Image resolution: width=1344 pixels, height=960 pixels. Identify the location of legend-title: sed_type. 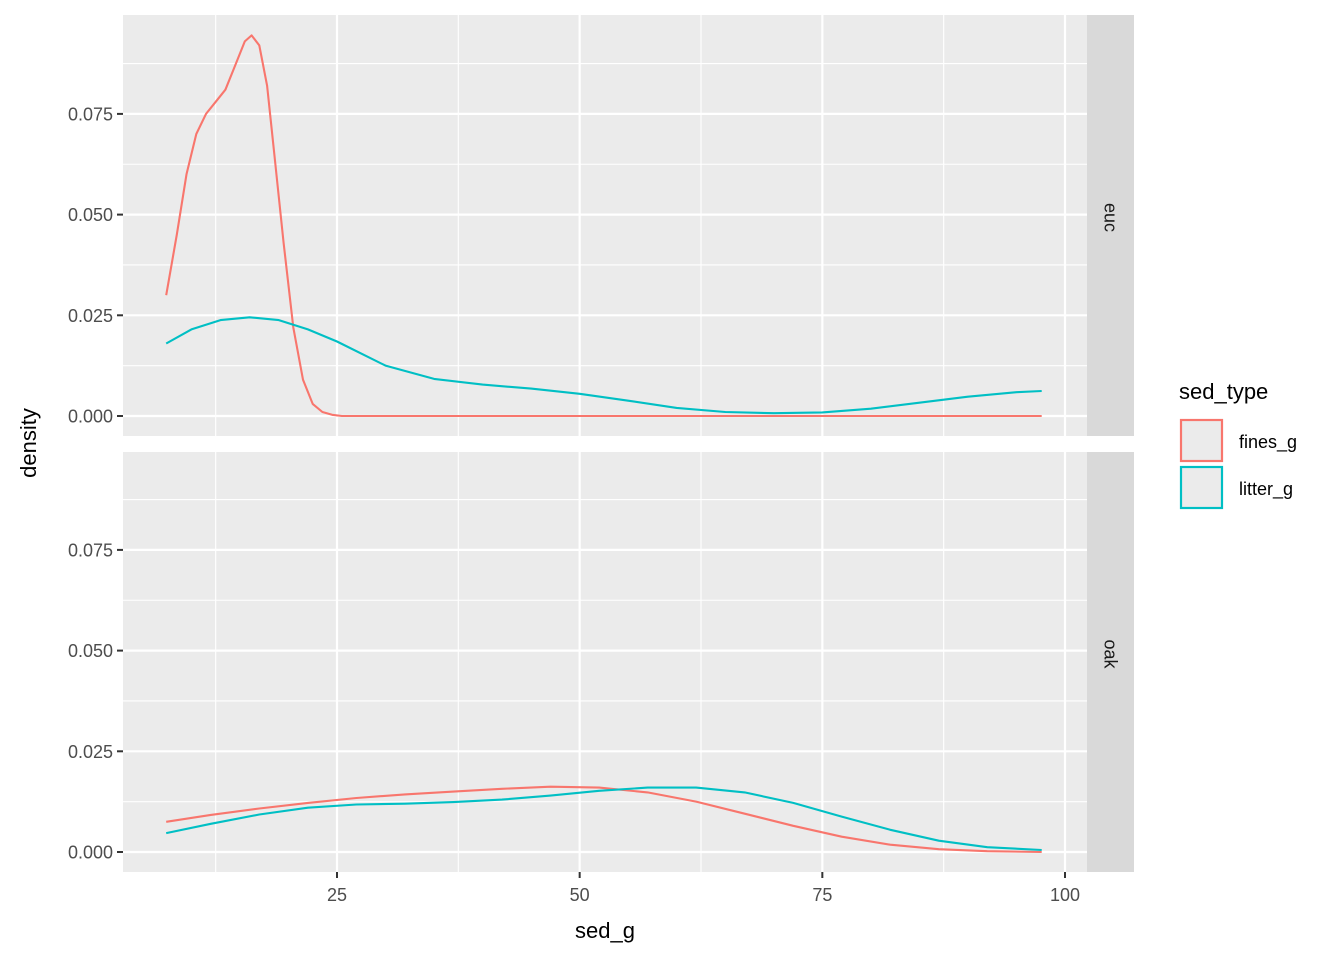
(1223, 391).